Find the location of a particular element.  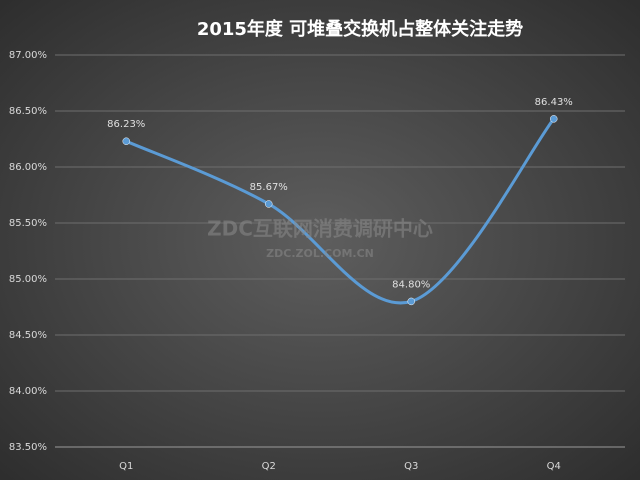

watermark: ZDC互联网消费调研中心 is located at coordinates (320, 229).